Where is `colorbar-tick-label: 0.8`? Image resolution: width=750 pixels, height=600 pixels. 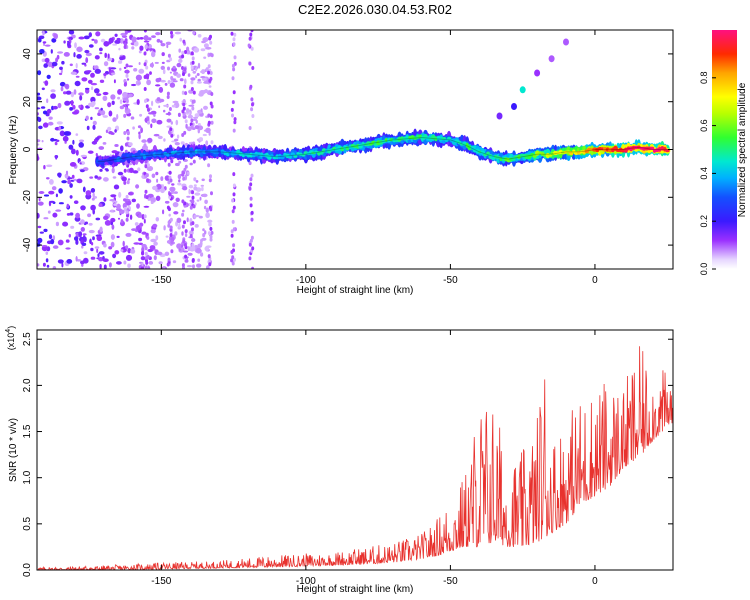
colorbar-tick-label: 0.8 is located at coordinates (704, 78).